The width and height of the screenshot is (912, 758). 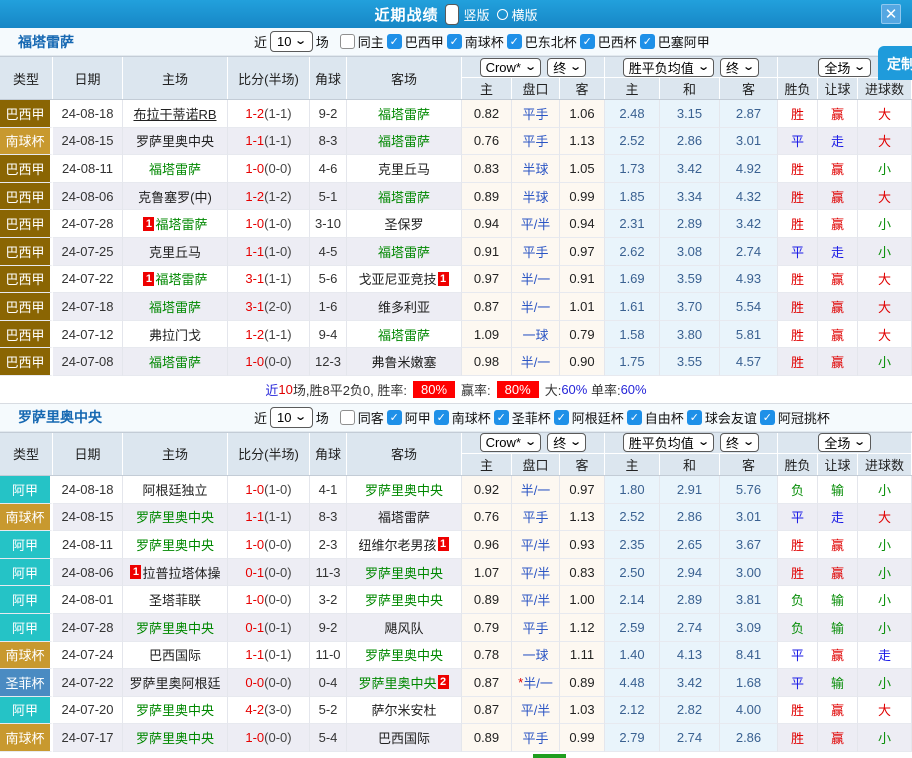 What do you see at coordinates (175, 490) in the screenshot?
I see `team-link: 阿根廷独立` at bounding box center [175, 490].